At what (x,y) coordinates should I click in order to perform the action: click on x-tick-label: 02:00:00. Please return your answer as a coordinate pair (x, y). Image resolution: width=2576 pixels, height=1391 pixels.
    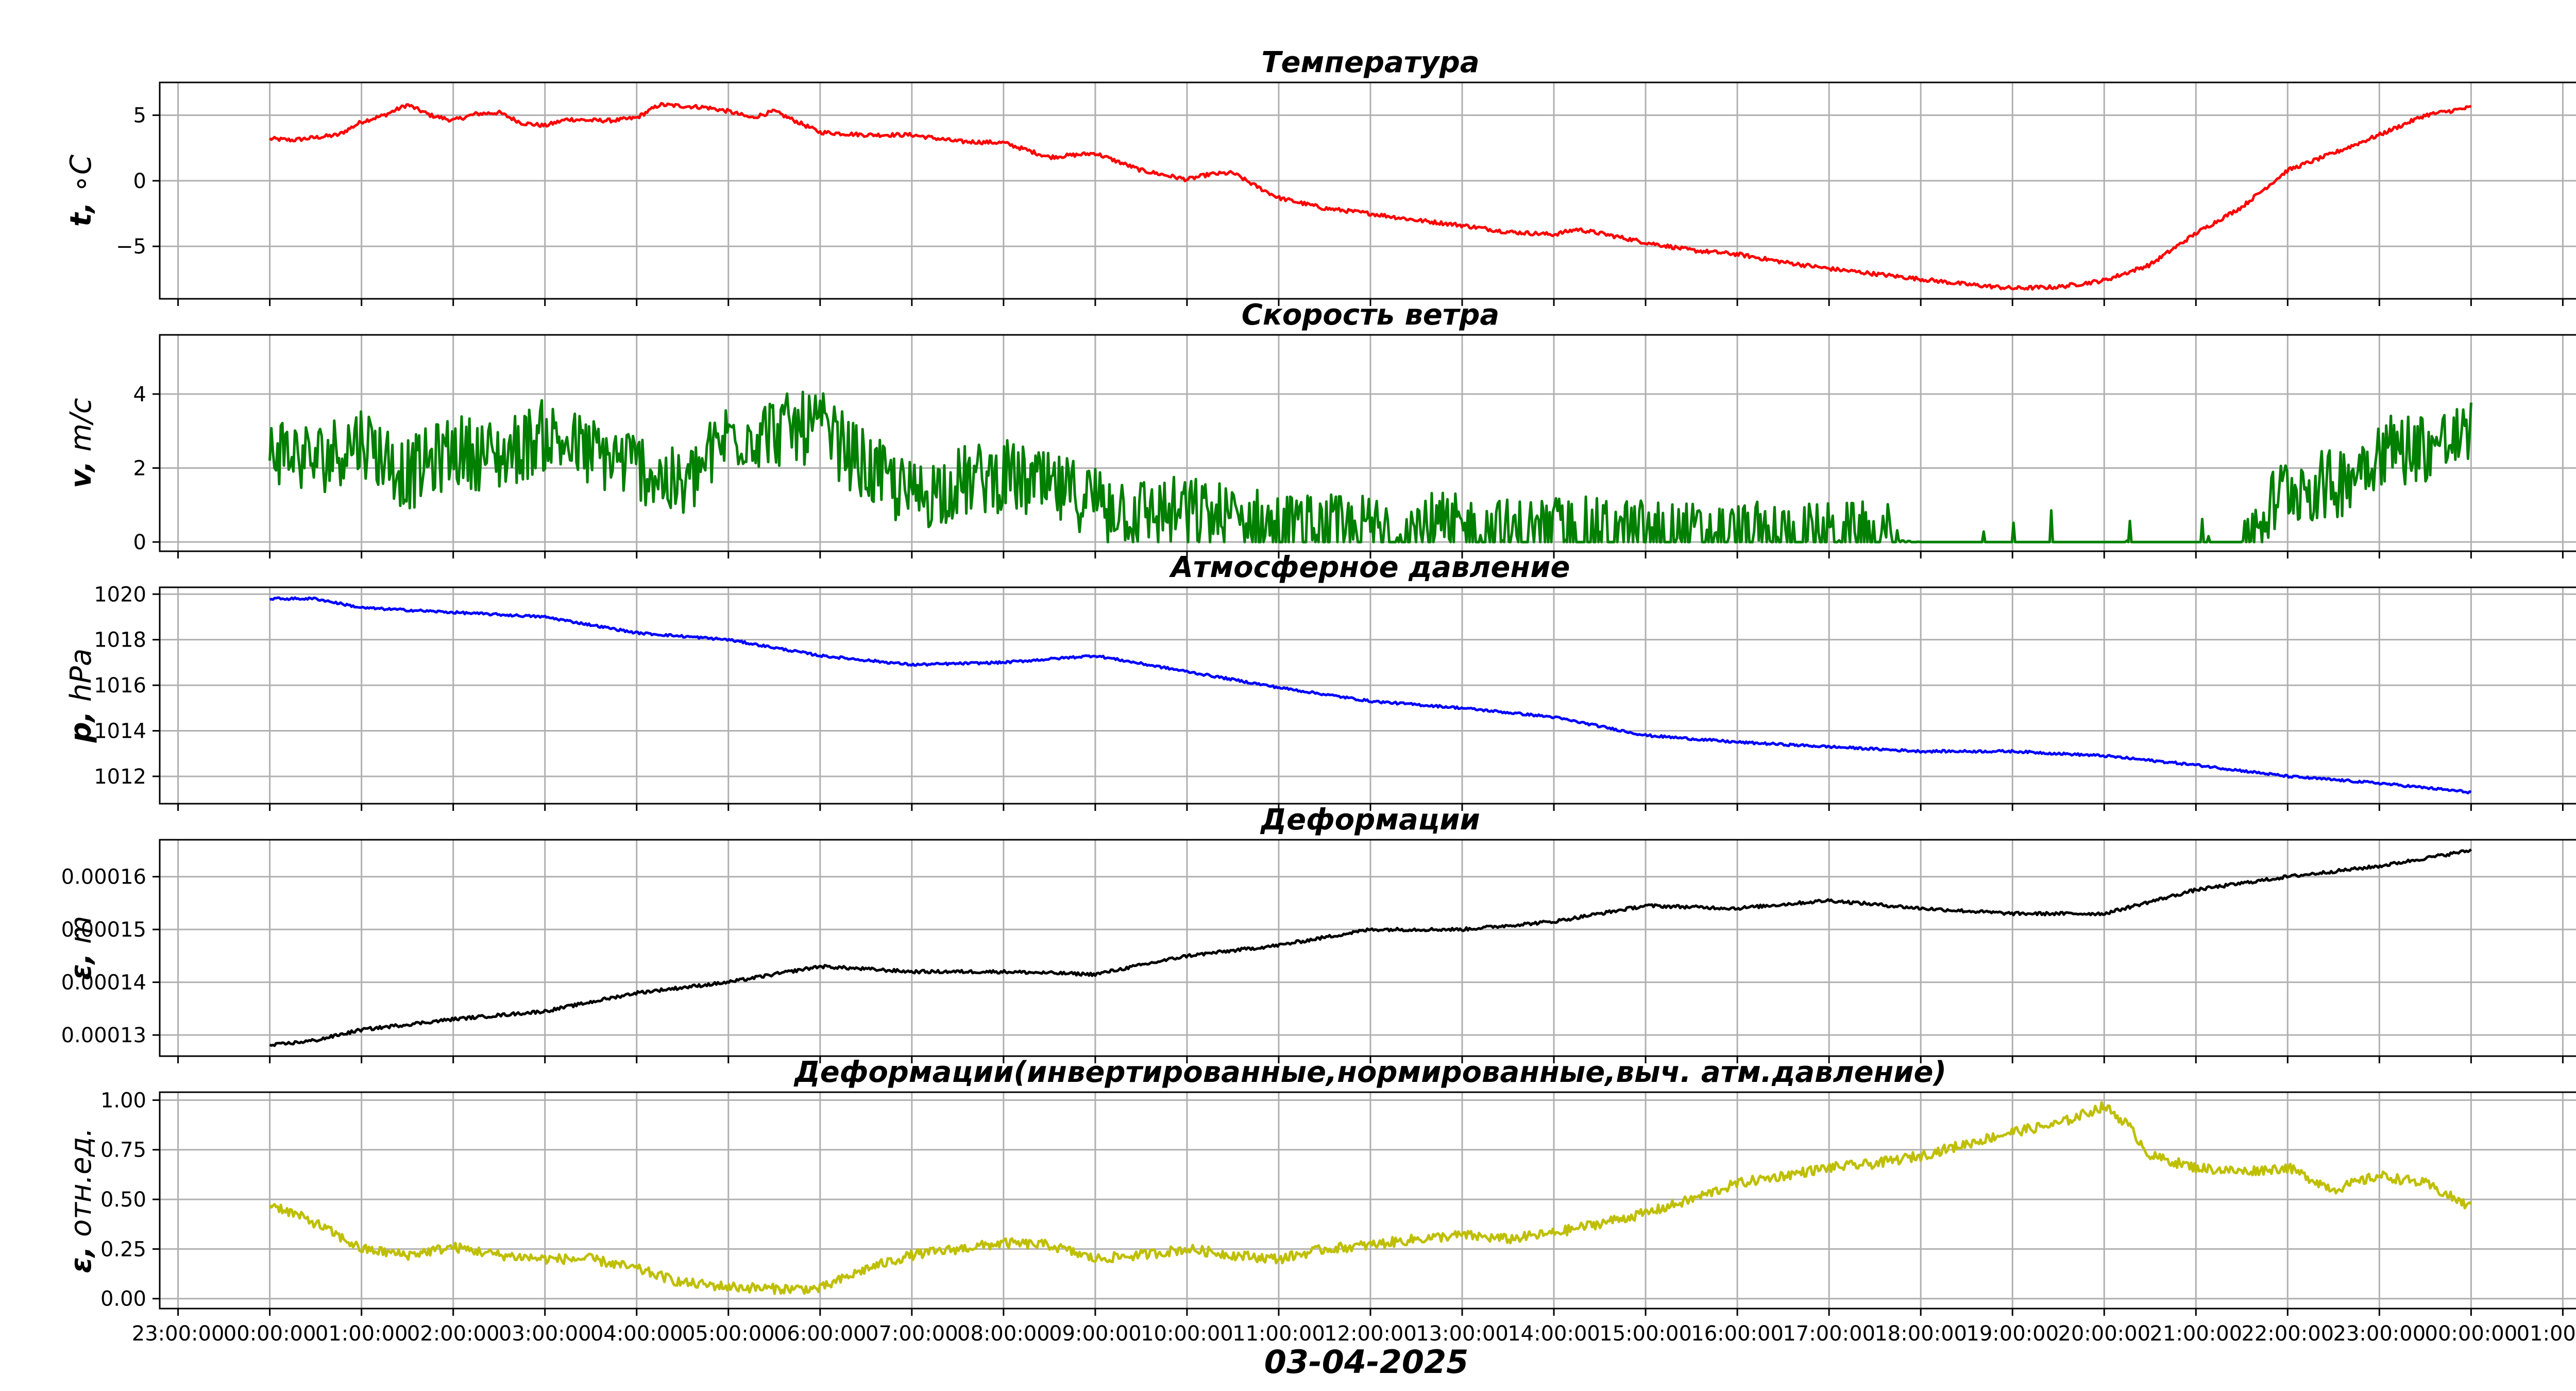
    Looking at the image, I should click on (453, 1334).